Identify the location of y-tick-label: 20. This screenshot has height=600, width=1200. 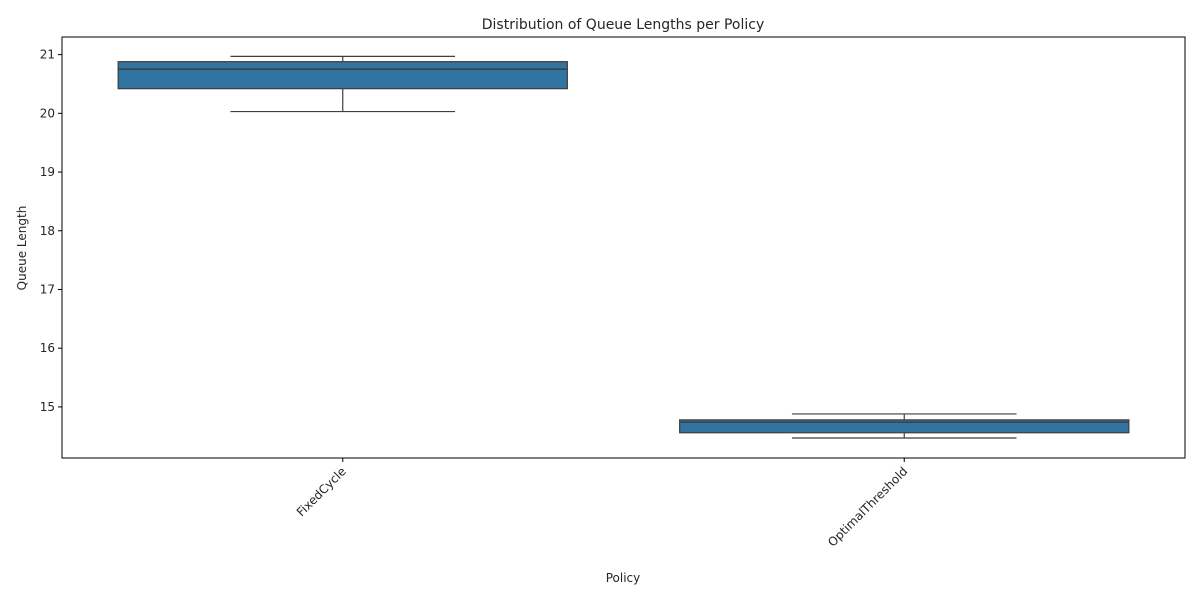
(47, 113).